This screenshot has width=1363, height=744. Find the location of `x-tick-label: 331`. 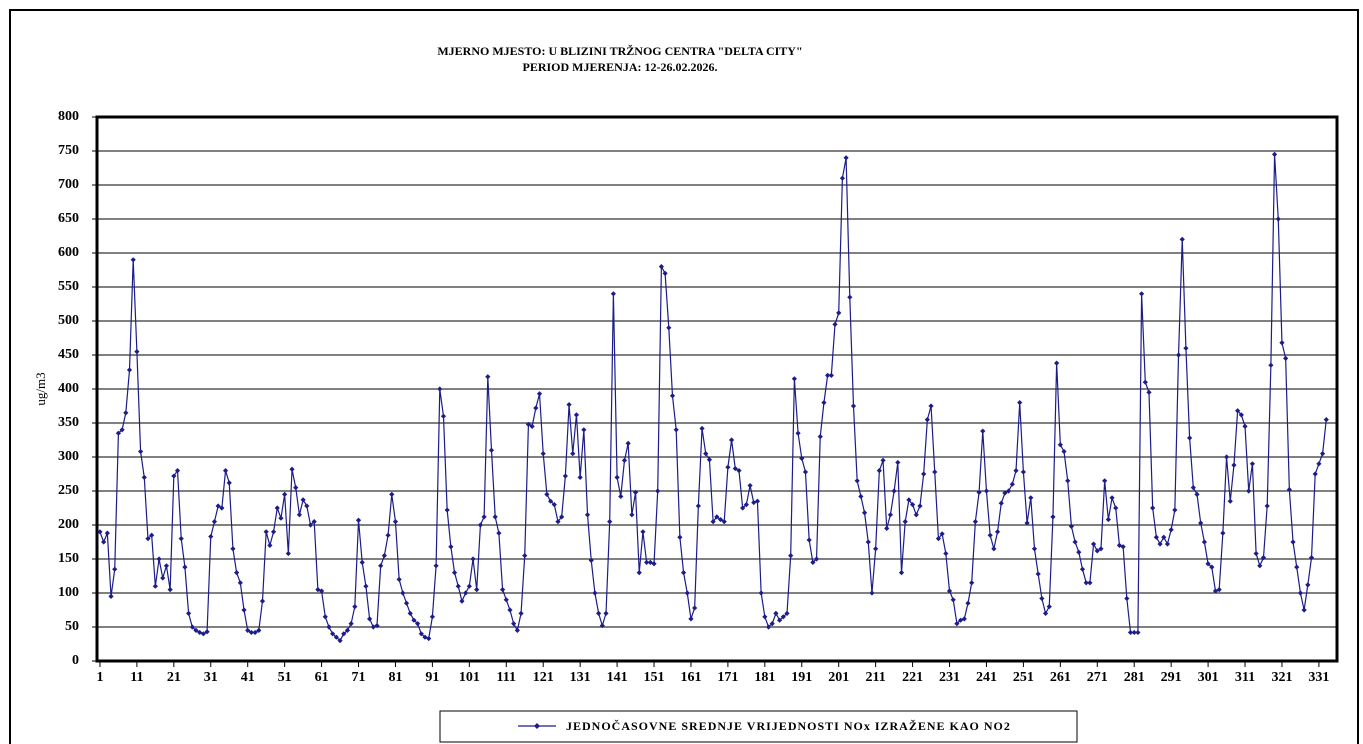

x-tick-label: 331 is located at coordinates (1318, 677).